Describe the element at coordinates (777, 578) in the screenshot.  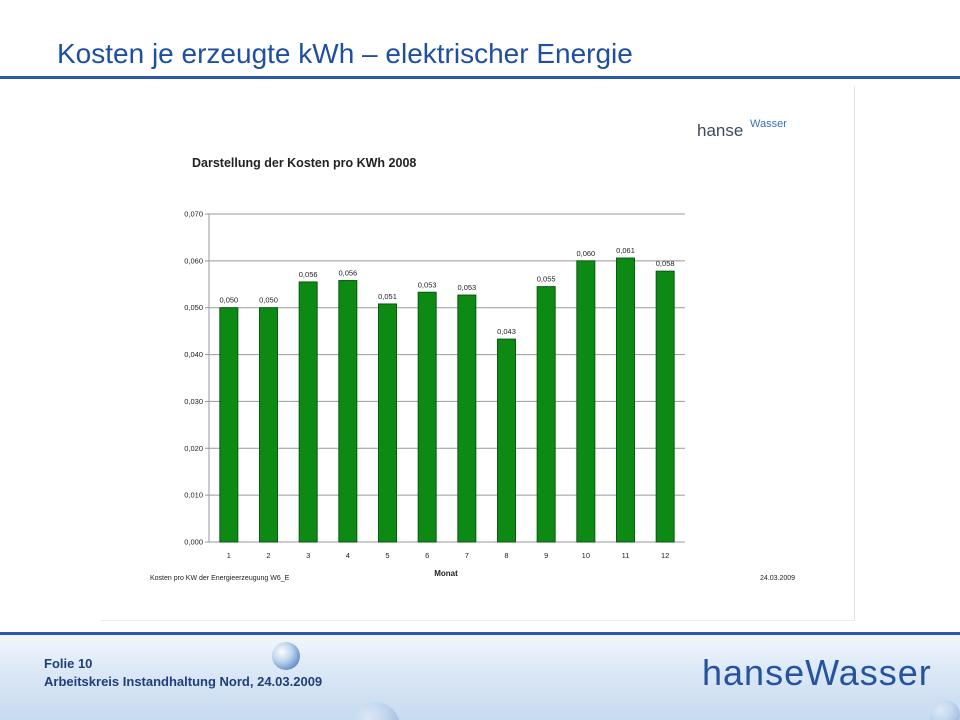
I see `chart-date: 24.03.2009` at that location.